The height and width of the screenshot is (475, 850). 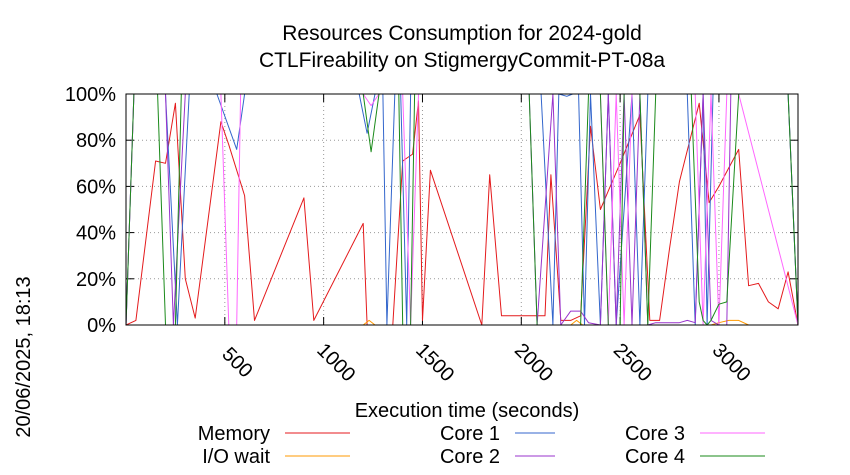 I want to click on legend-label-core-2: Core 2, so click(x=470, y=457).